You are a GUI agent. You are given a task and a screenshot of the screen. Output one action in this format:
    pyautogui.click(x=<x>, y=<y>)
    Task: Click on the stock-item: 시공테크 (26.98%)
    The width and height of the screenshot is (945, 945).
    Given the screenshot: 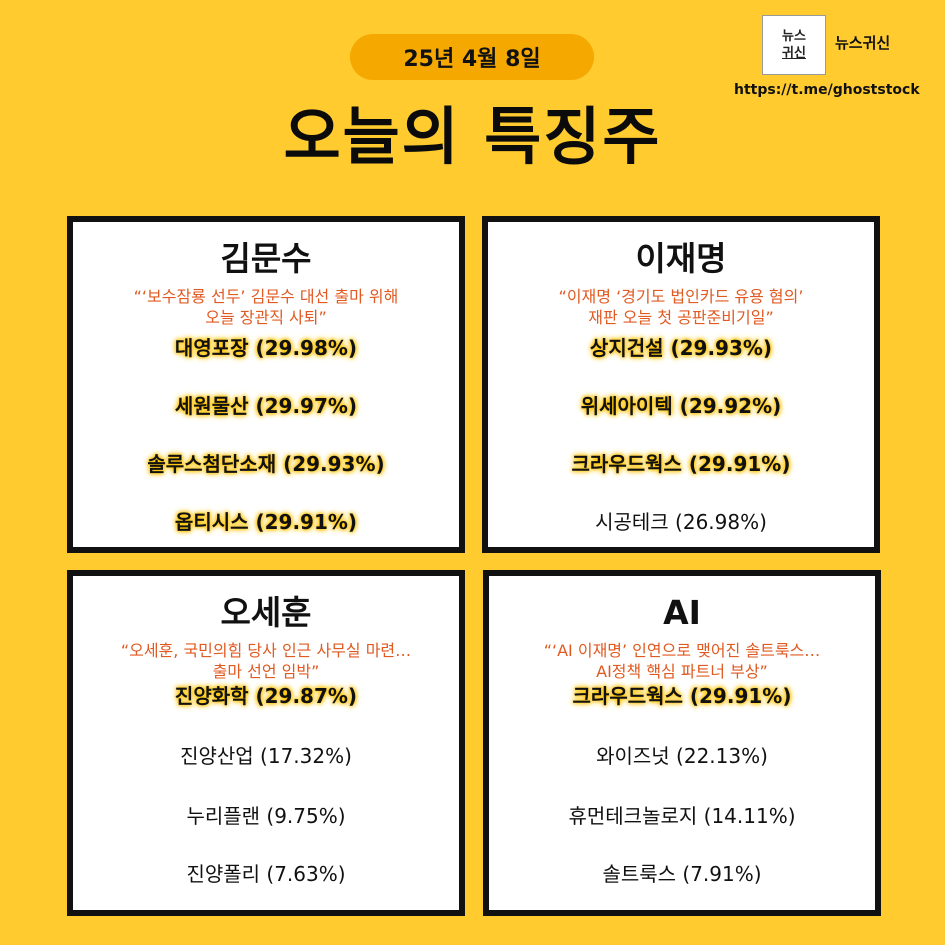 What is the action you would take?
    pyautogui.click(x=681, y=520)
    